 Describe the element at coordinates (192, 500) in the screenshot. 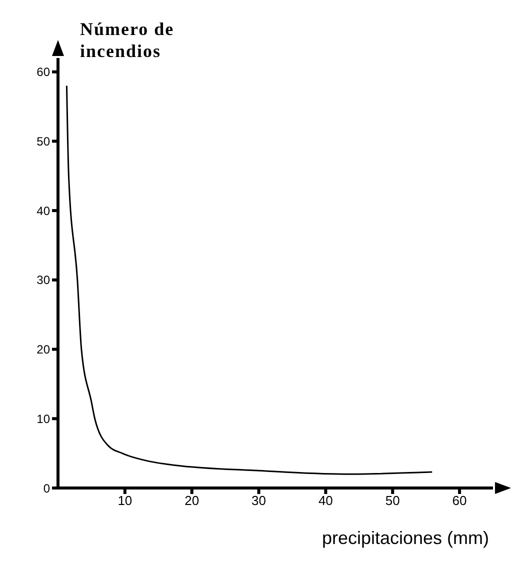

I see `x-tick-label: 20` at that location.